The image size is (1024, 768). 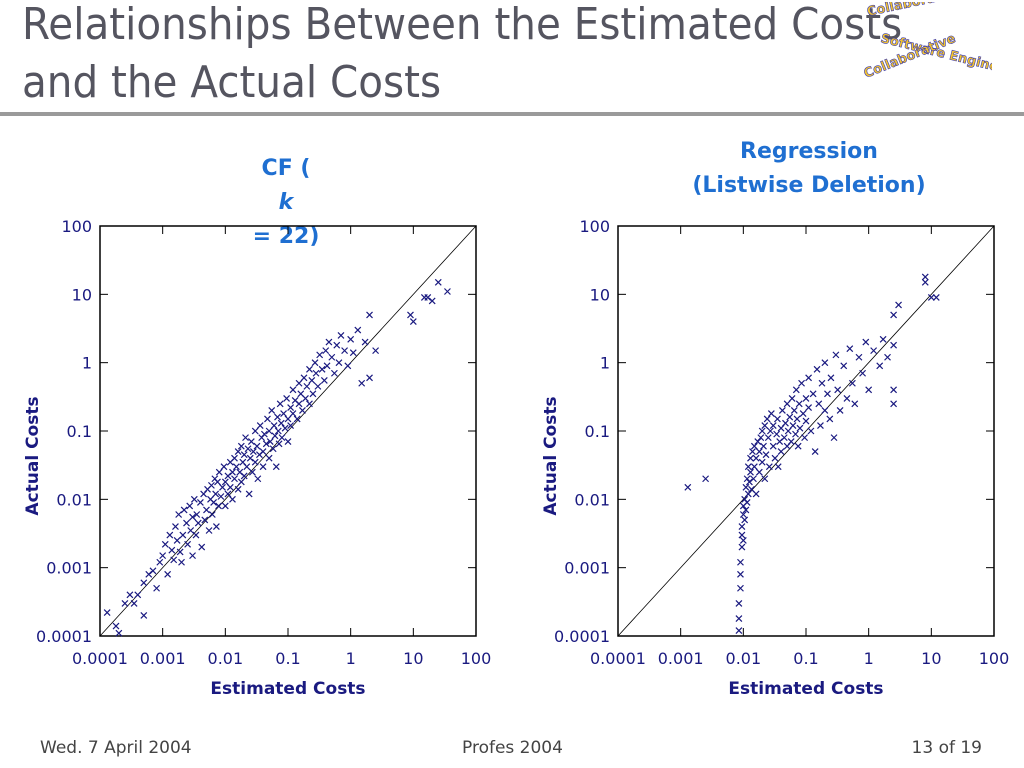 I want to click on x-tick-label: 1, so click(x=351, y=658).